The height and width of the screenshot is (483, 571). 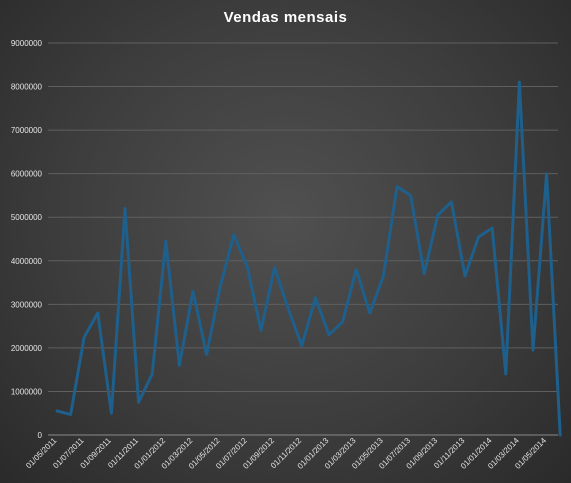 I want to click on y-tick-label: 3000000, so click(x=27, y=304).